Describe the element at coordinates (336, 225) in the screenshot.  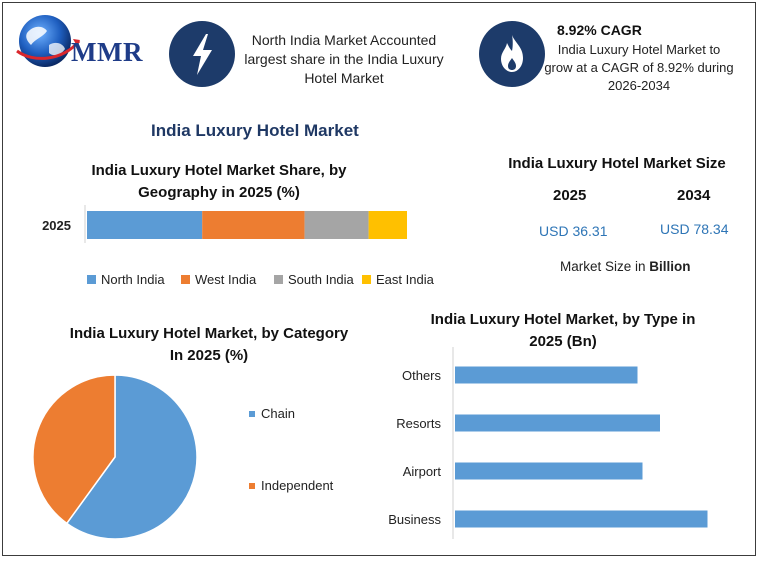
I see `geo-bar-segment-south-india` at that location.